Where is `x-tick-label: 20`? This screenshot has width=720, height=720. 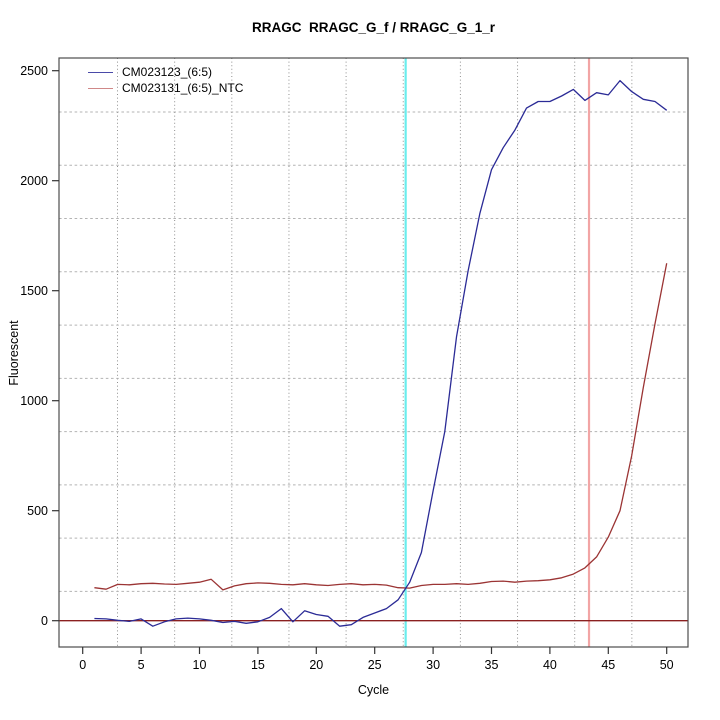
x-tick-label: 20 is located at coordinates (316, 665).